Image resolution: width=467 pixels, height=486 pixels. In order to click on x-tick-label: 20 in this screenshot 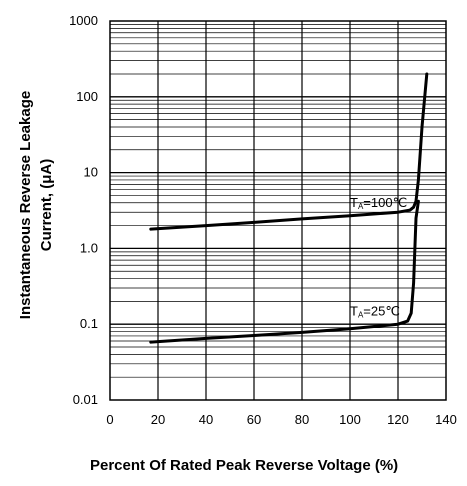, I will do `click(158, 419)`.